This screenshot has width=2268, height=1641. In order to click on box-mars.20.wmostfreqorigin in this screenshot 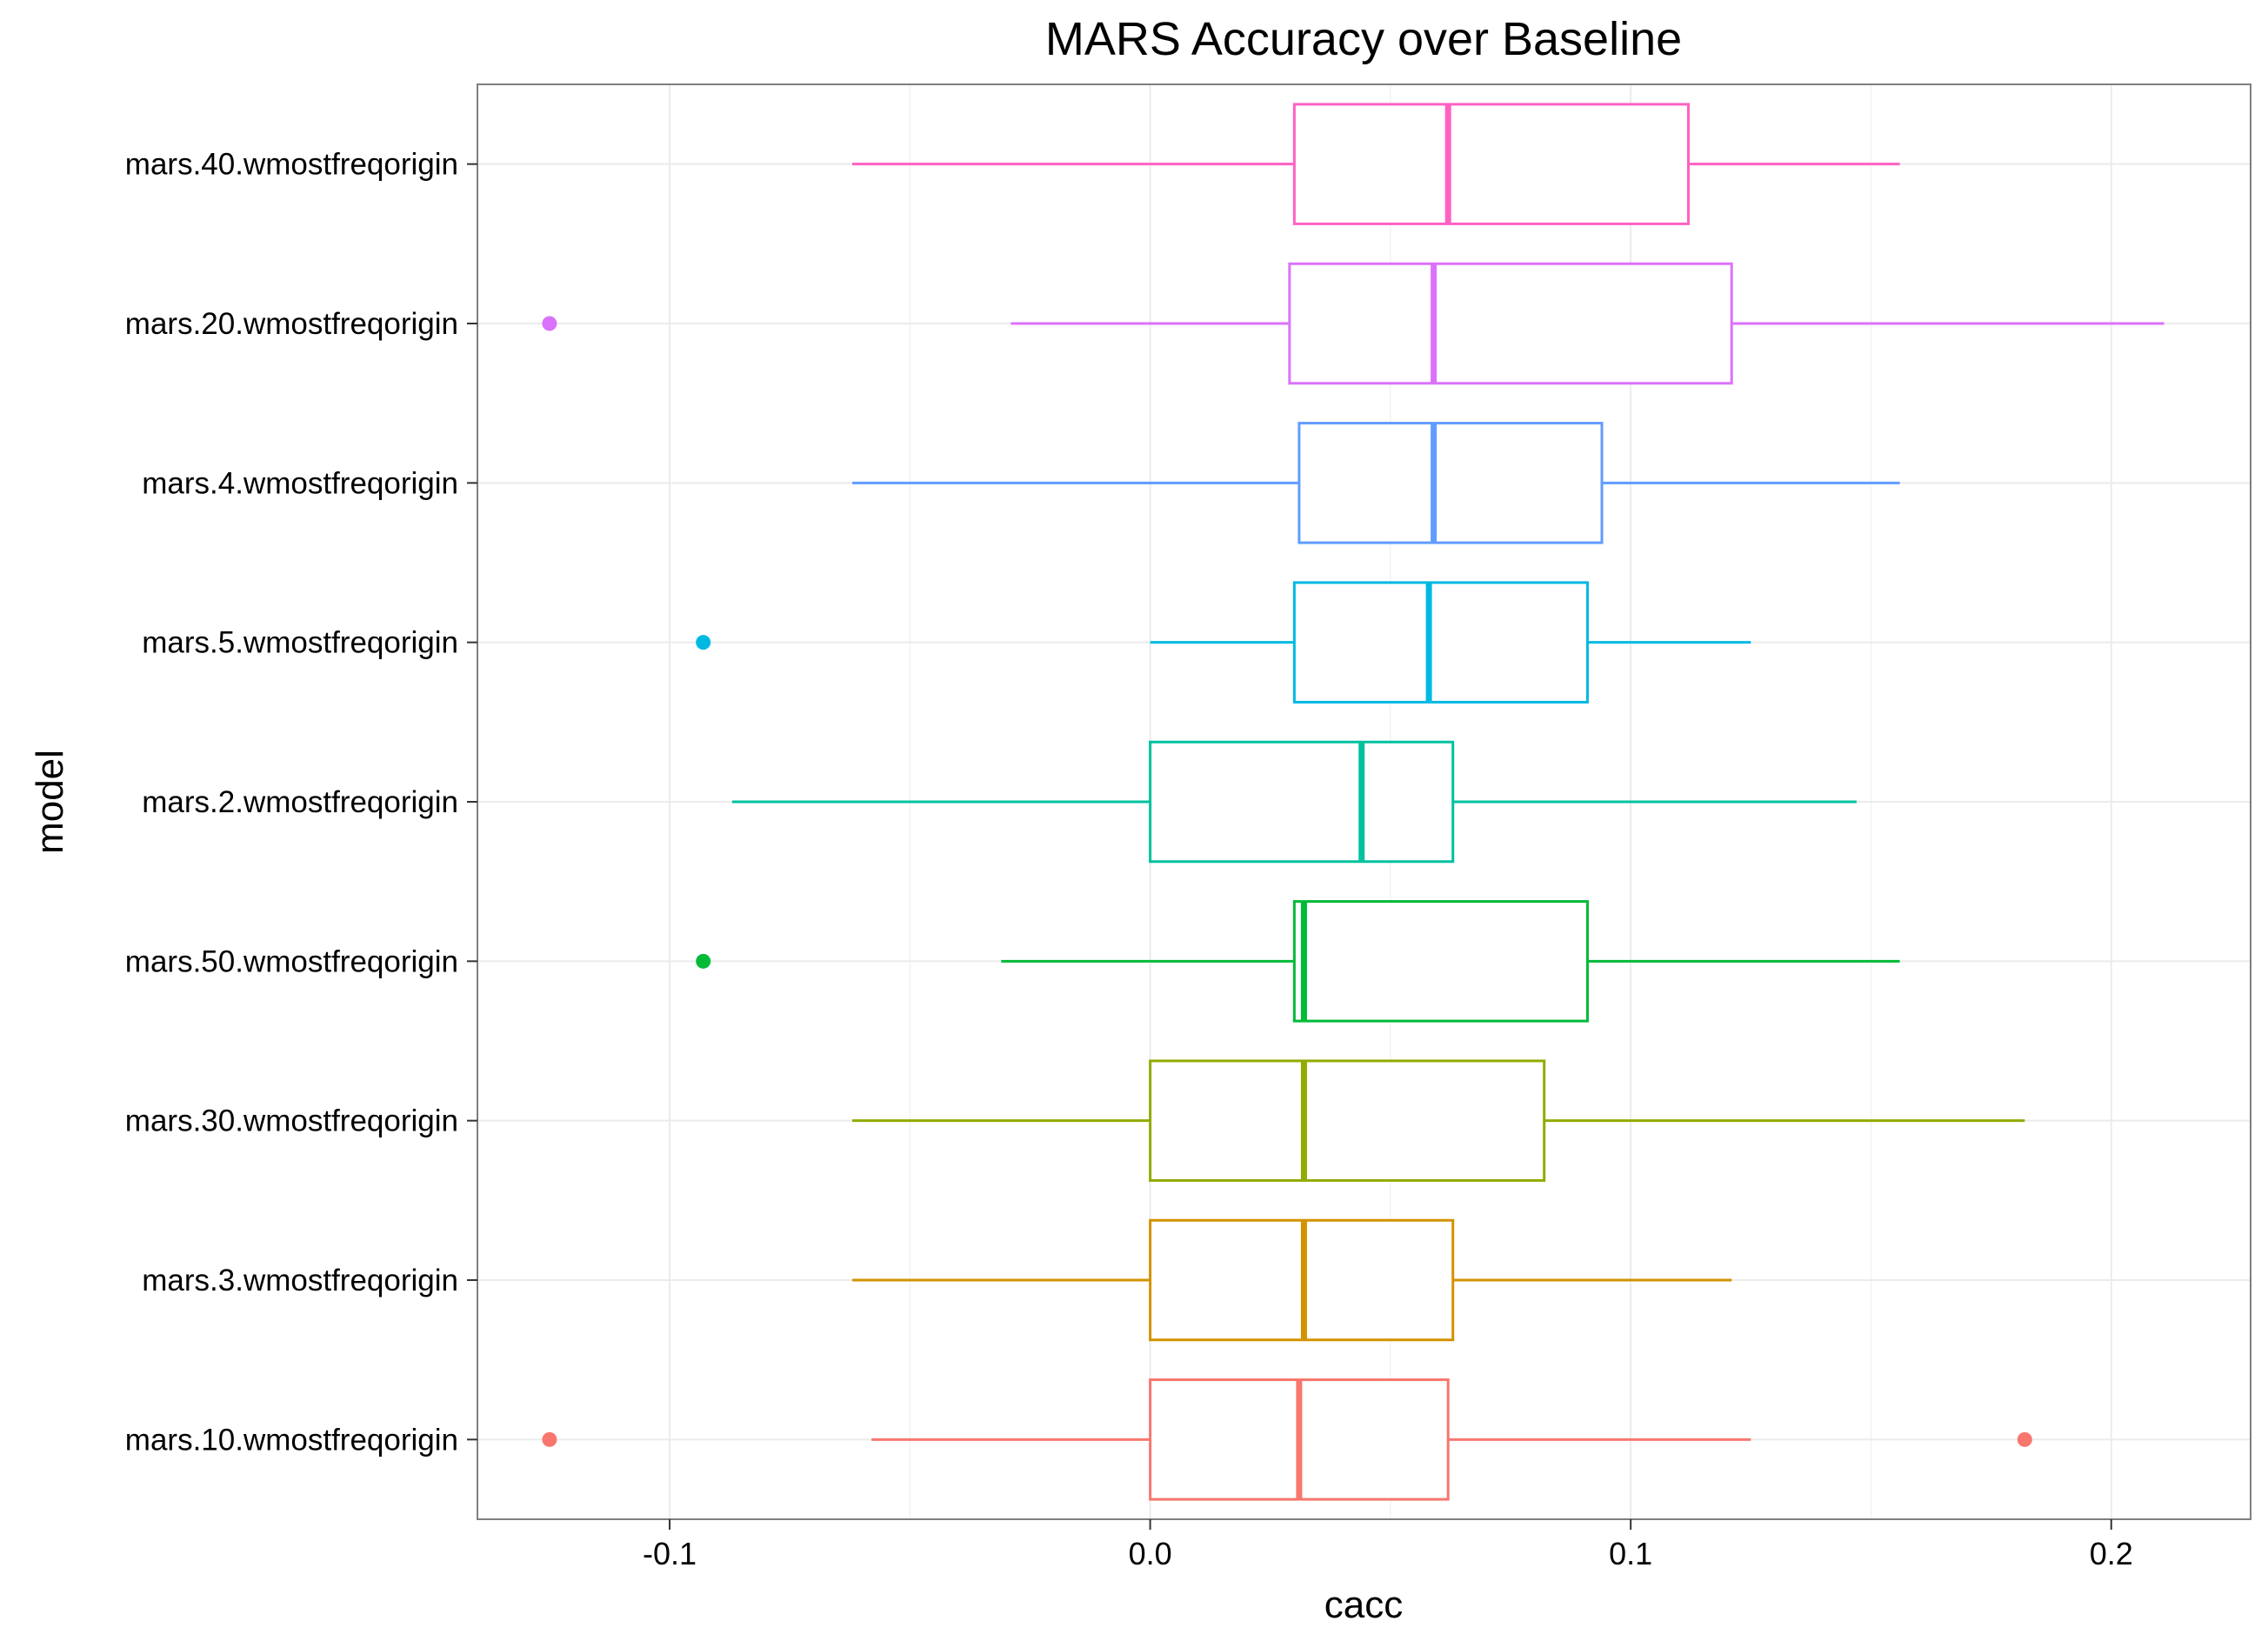, I will do `click(1353, 323)`.